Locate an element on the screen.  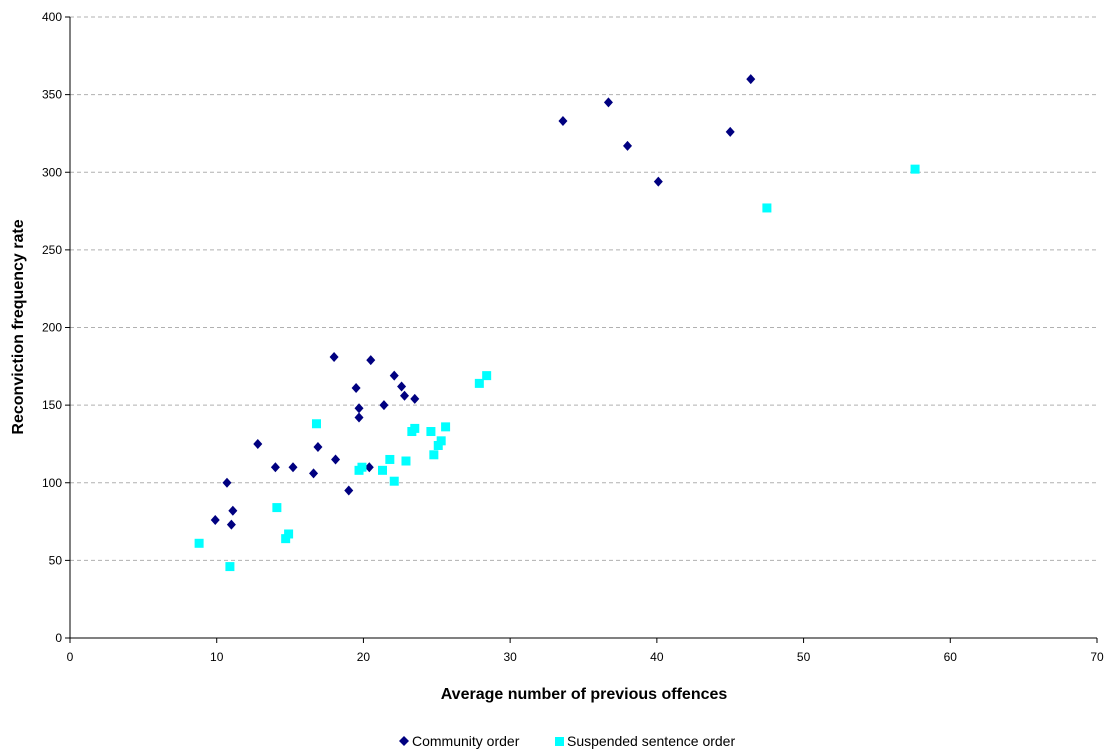
x-tick-label: 50 is located at coordinates (804, 657).